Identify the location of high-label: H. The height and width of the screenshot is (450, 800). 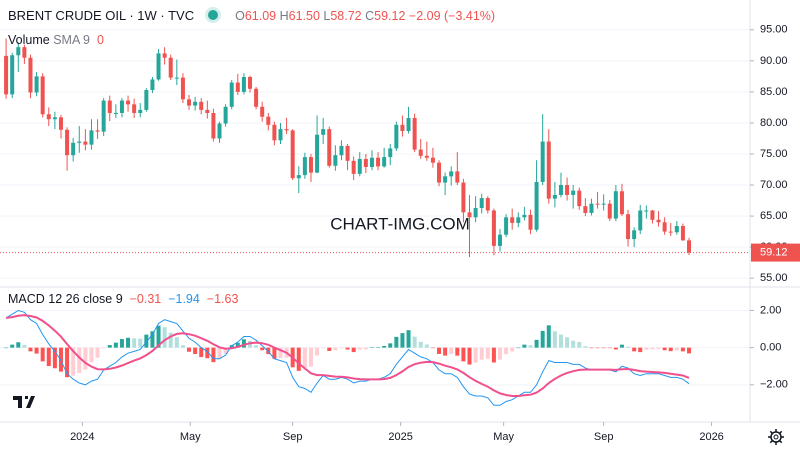
(284, 16).